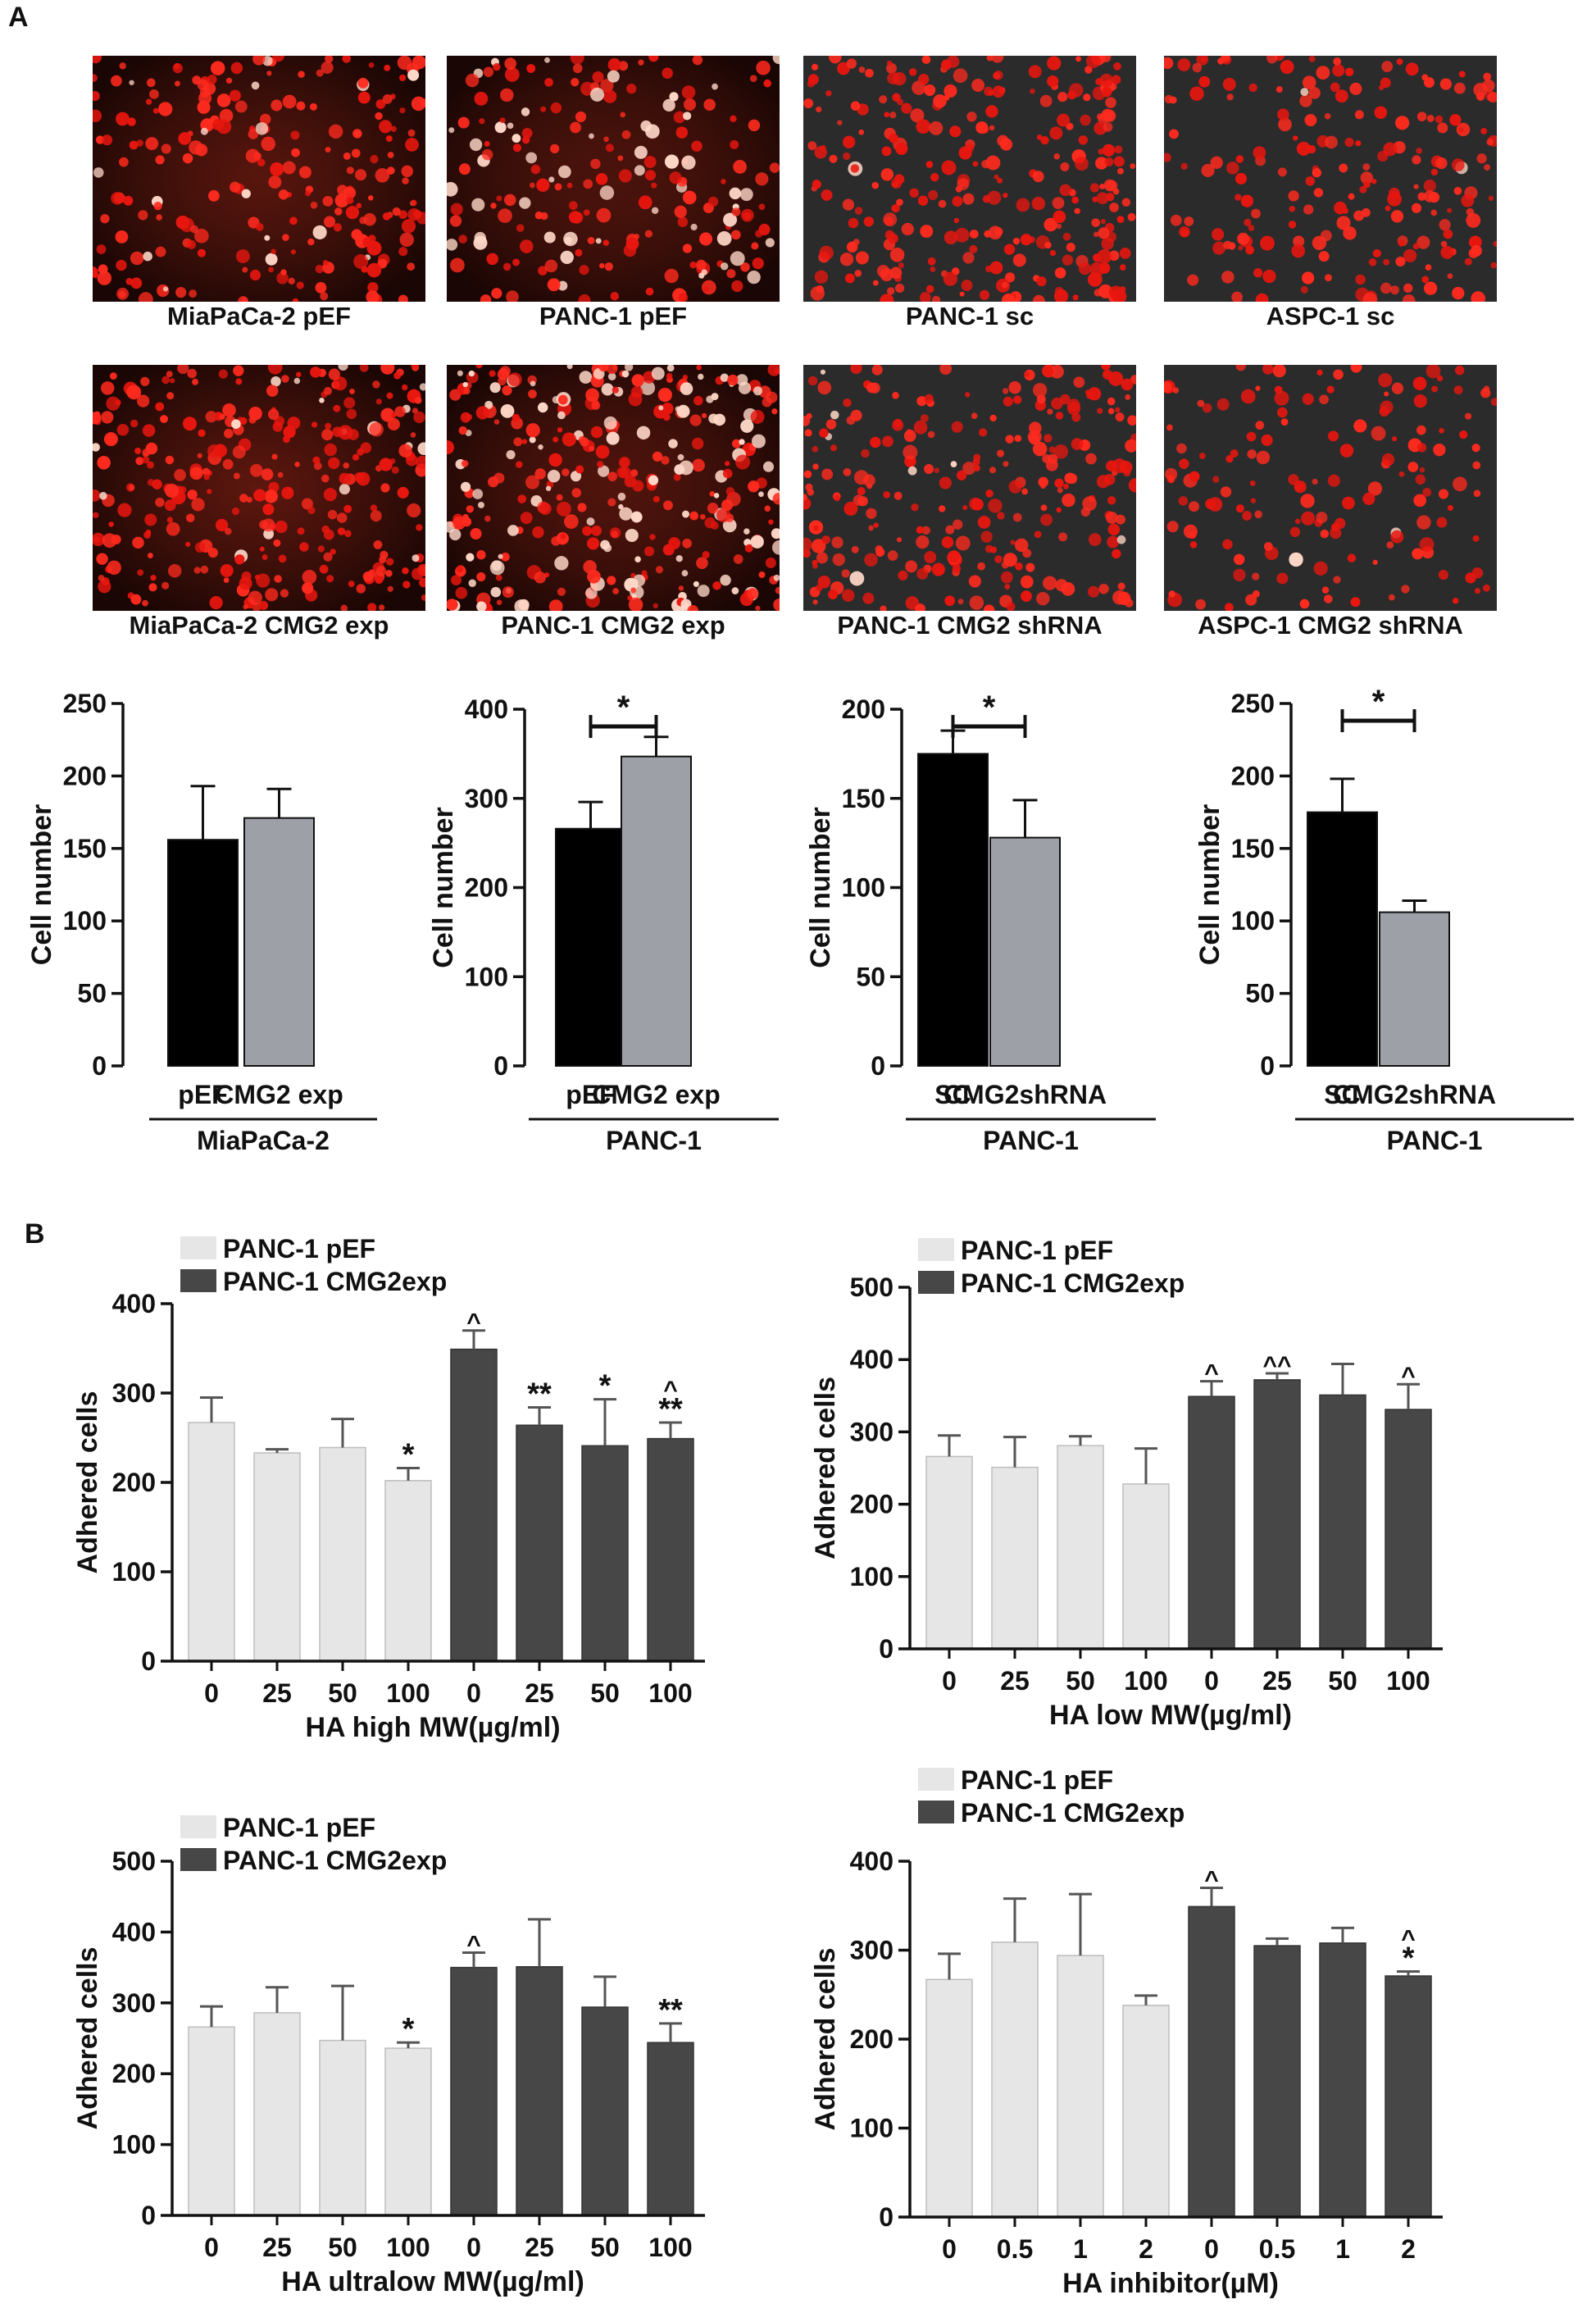  I want to click on y-tick-label: 50, so click(870, 976).